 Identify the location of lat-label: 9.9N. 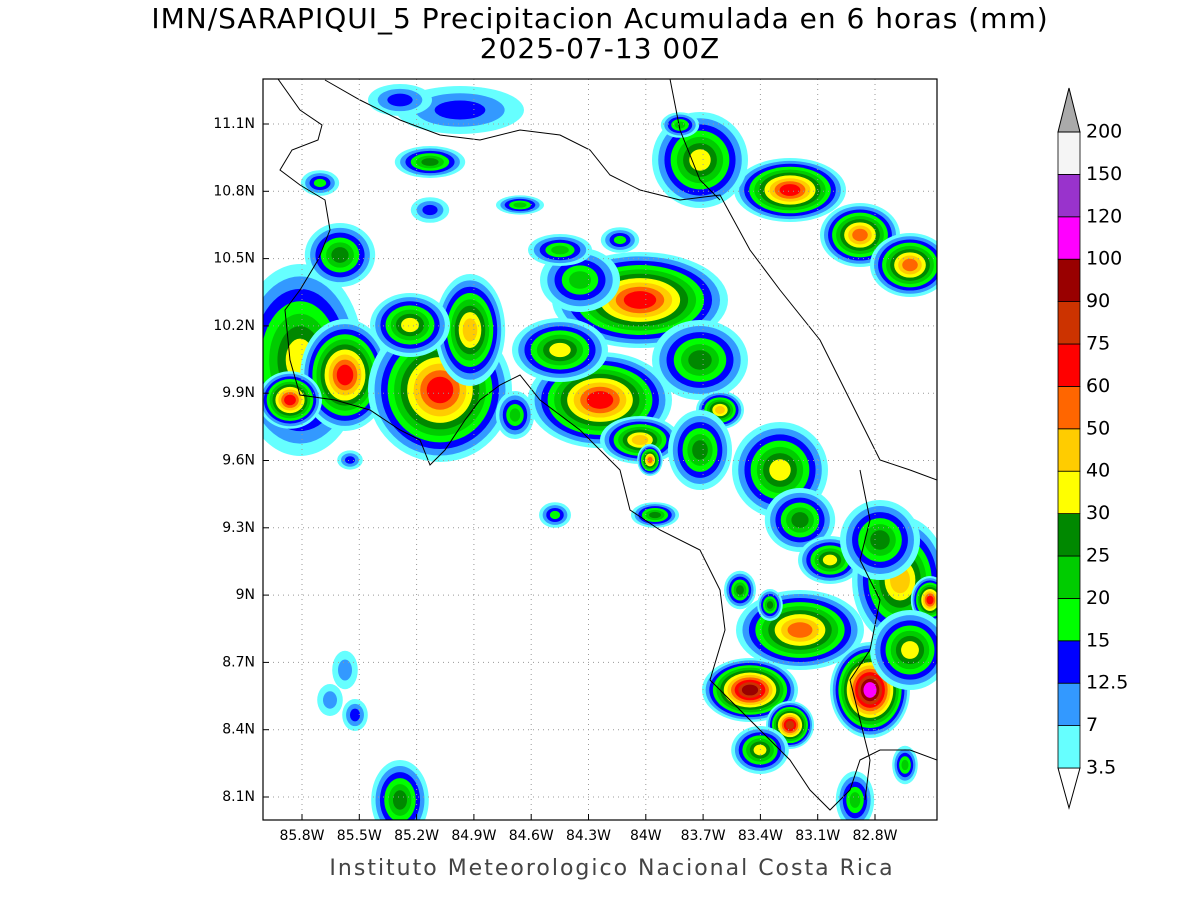
(238, 393).